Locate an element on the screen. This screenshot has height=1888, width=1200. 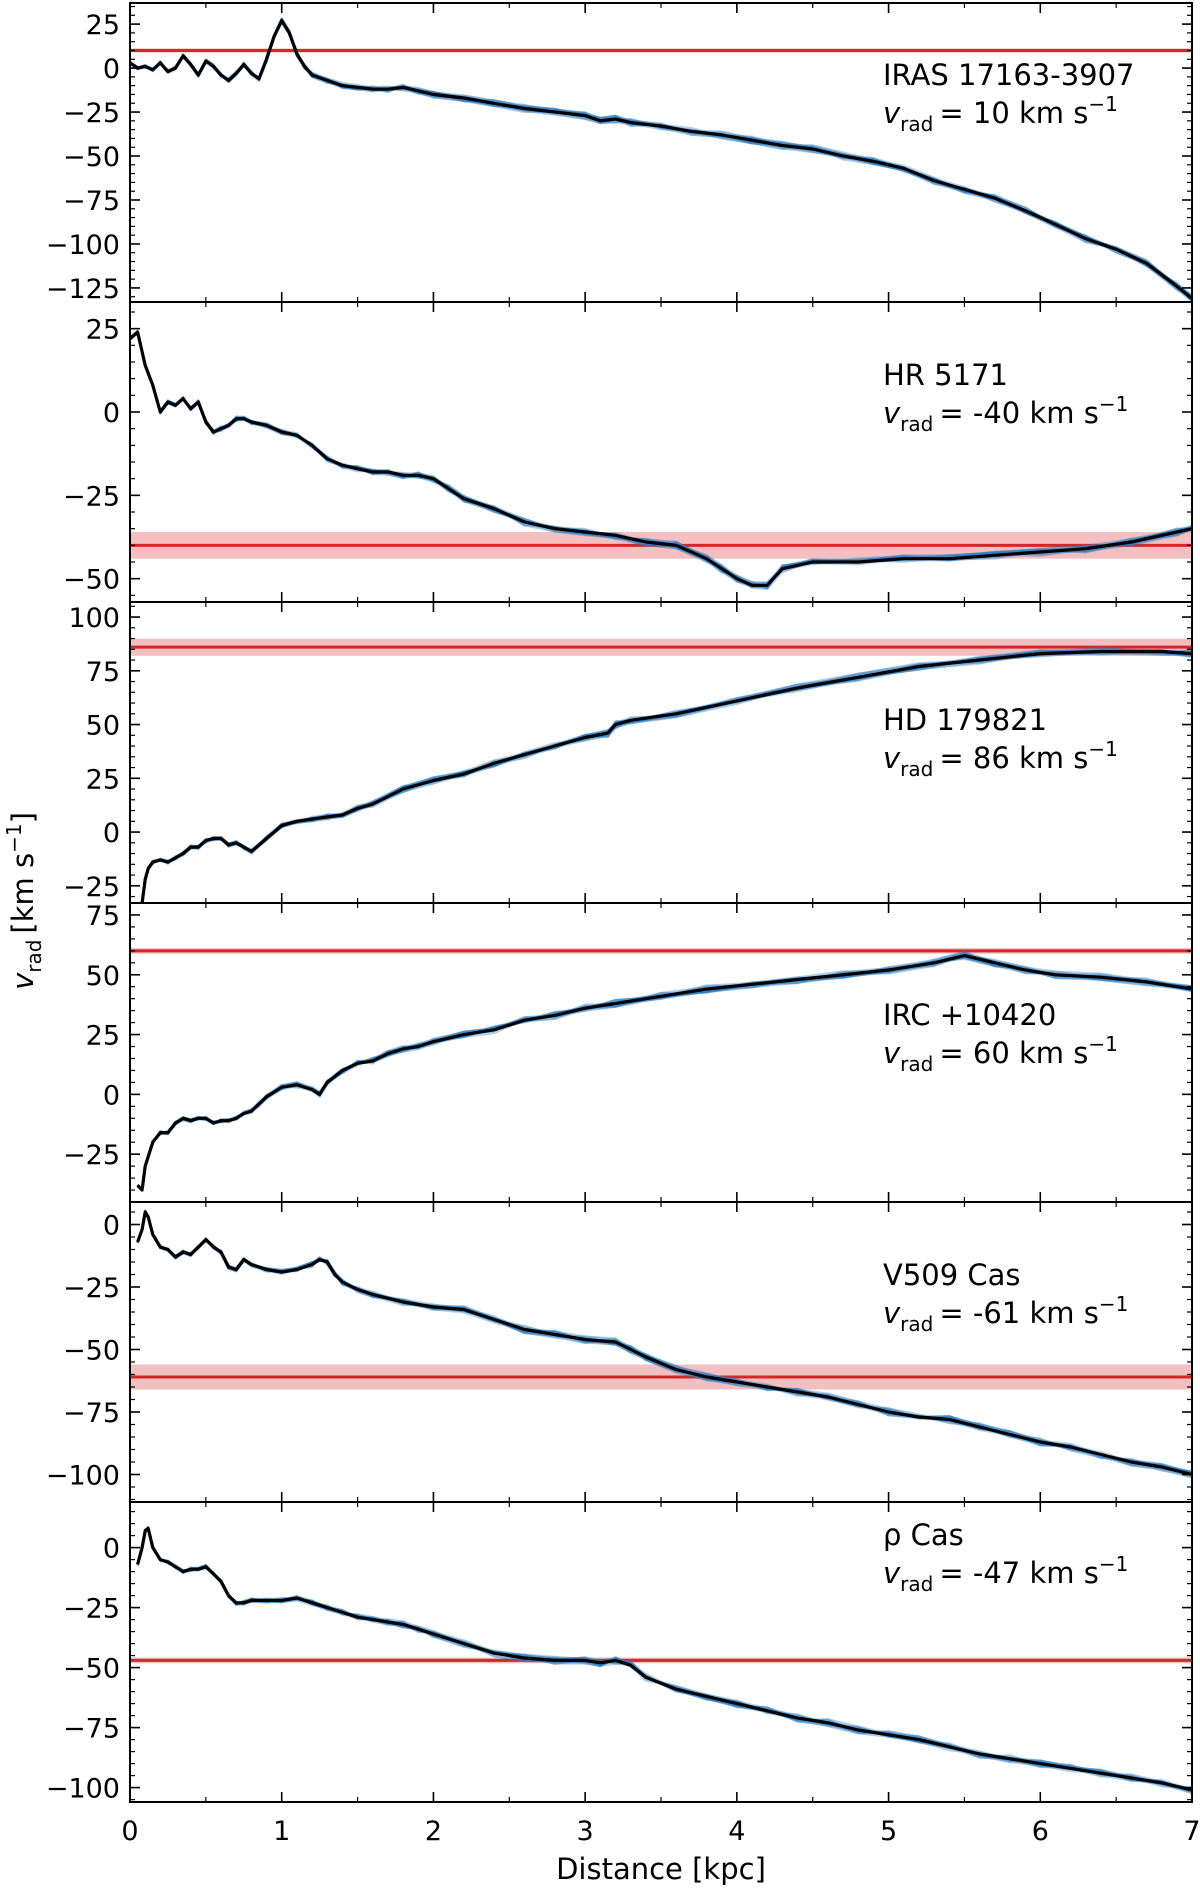
y-axis-subscript: rad is located at coordinates (34, 956).